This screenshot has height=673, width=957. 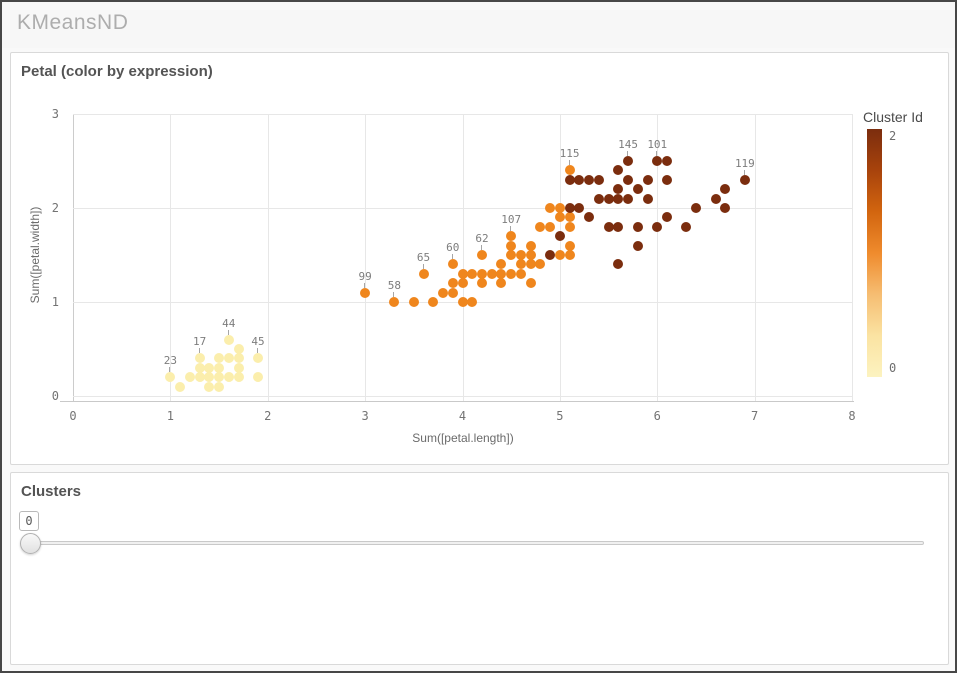 What do you see at coordinates (30, 543) in the screenshot?
I see `slider-handle` at bounding box center [30, 543].